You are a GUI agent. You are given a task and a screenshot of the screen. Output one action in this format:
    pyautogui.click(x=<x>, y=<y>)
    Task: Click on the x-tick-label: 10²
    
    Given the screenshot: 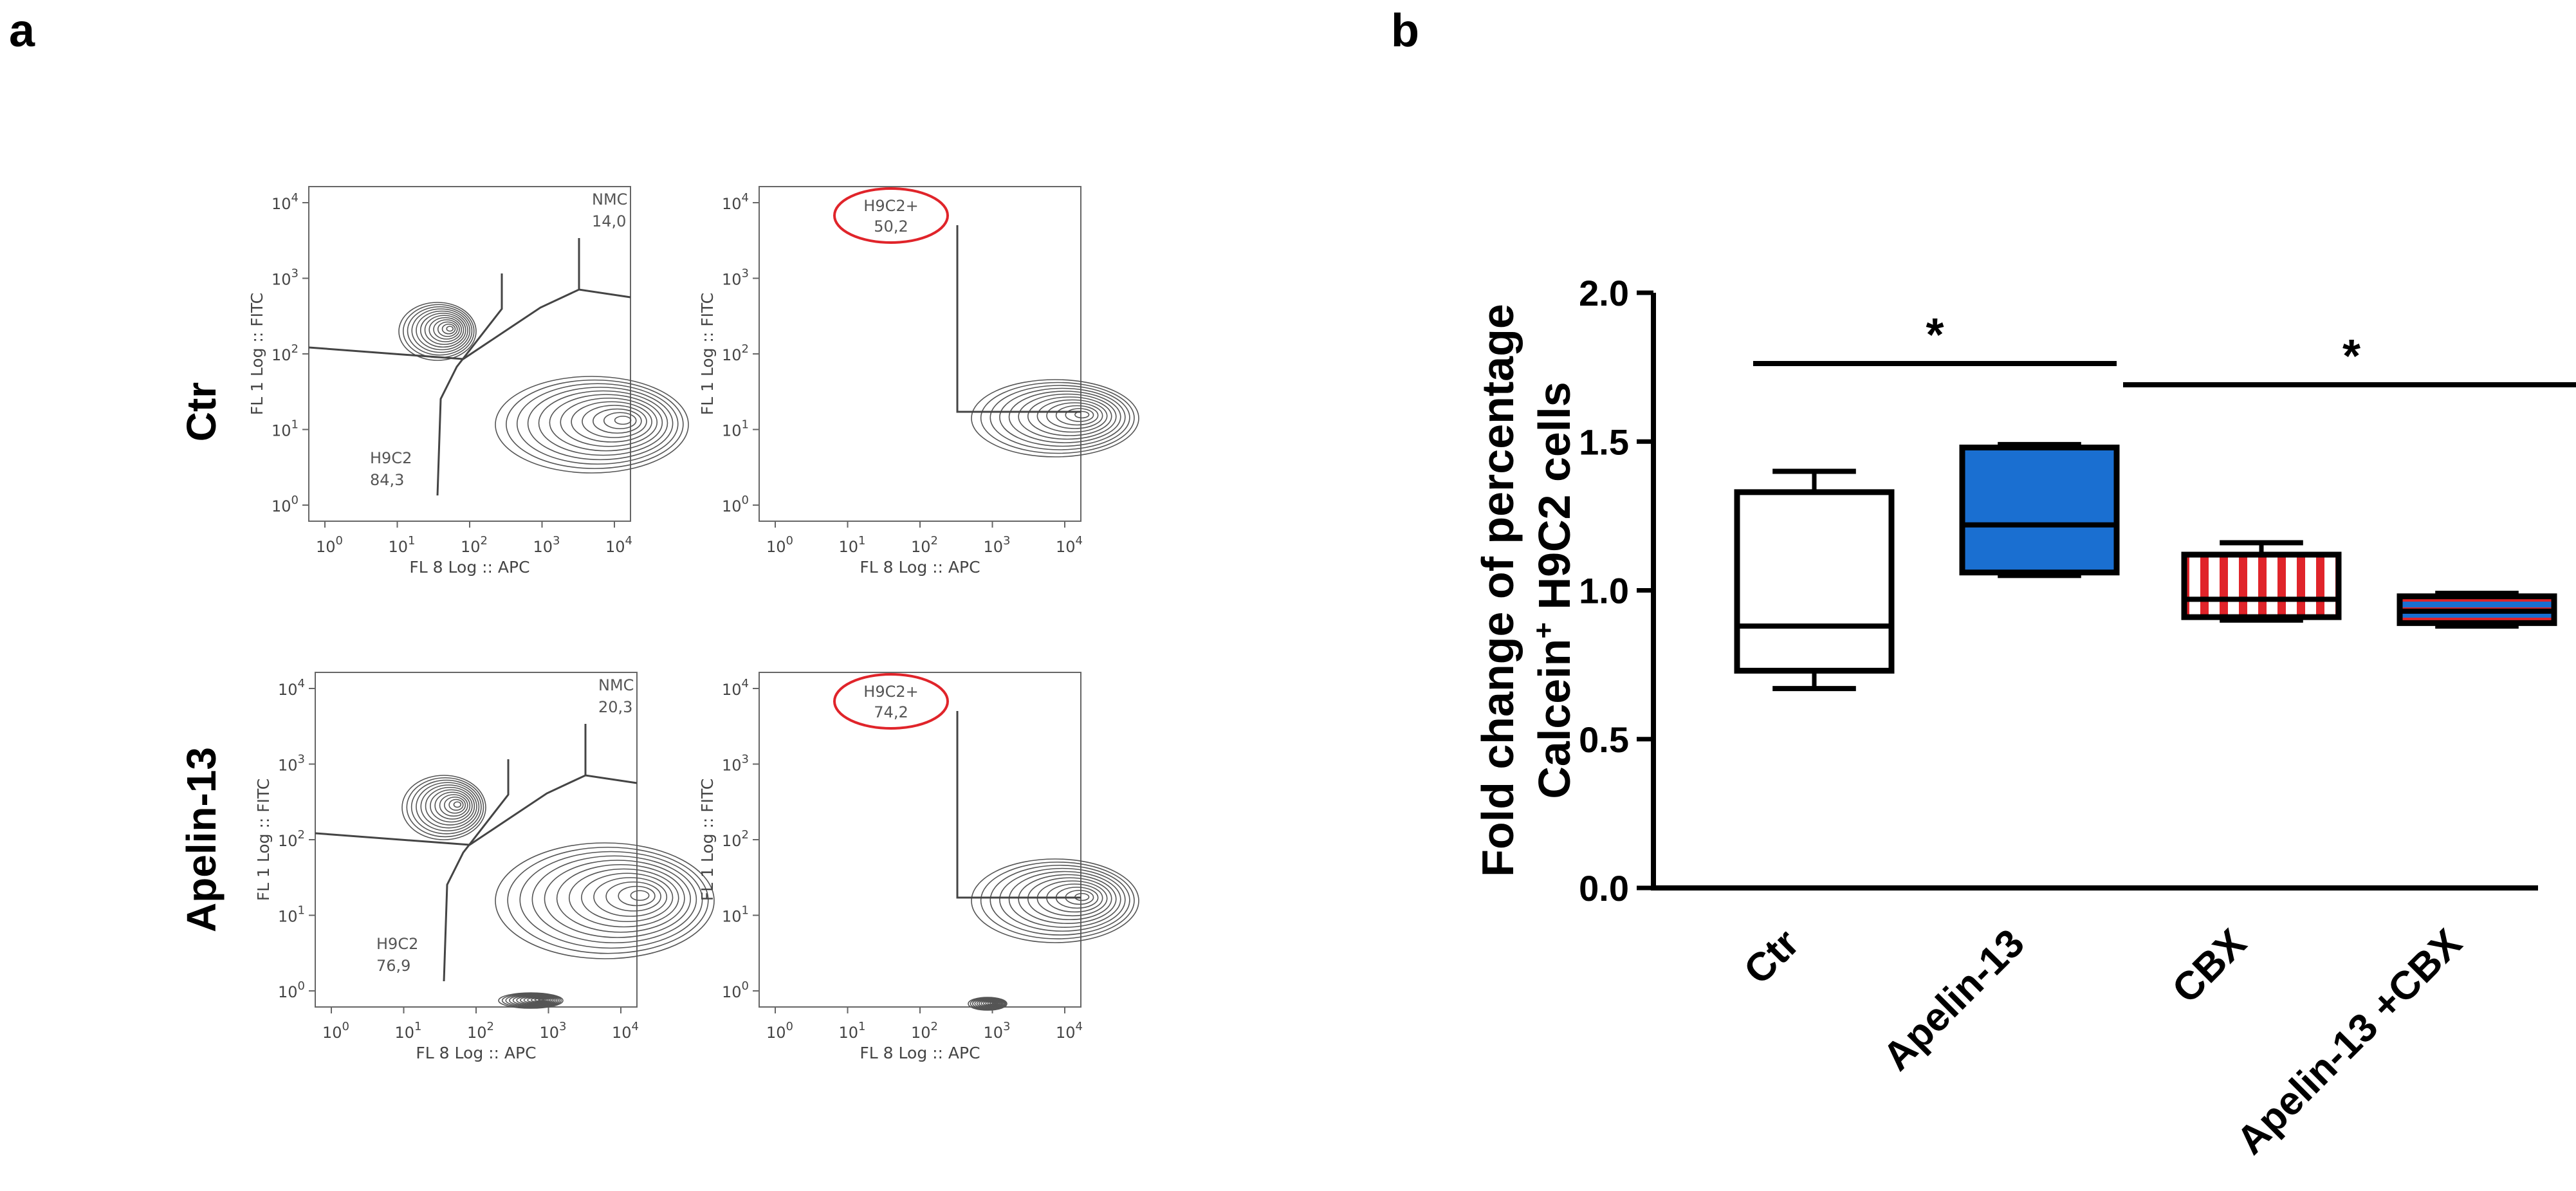 What is the action you would take?
    pyautogui.click(x=924, y=1031)
    